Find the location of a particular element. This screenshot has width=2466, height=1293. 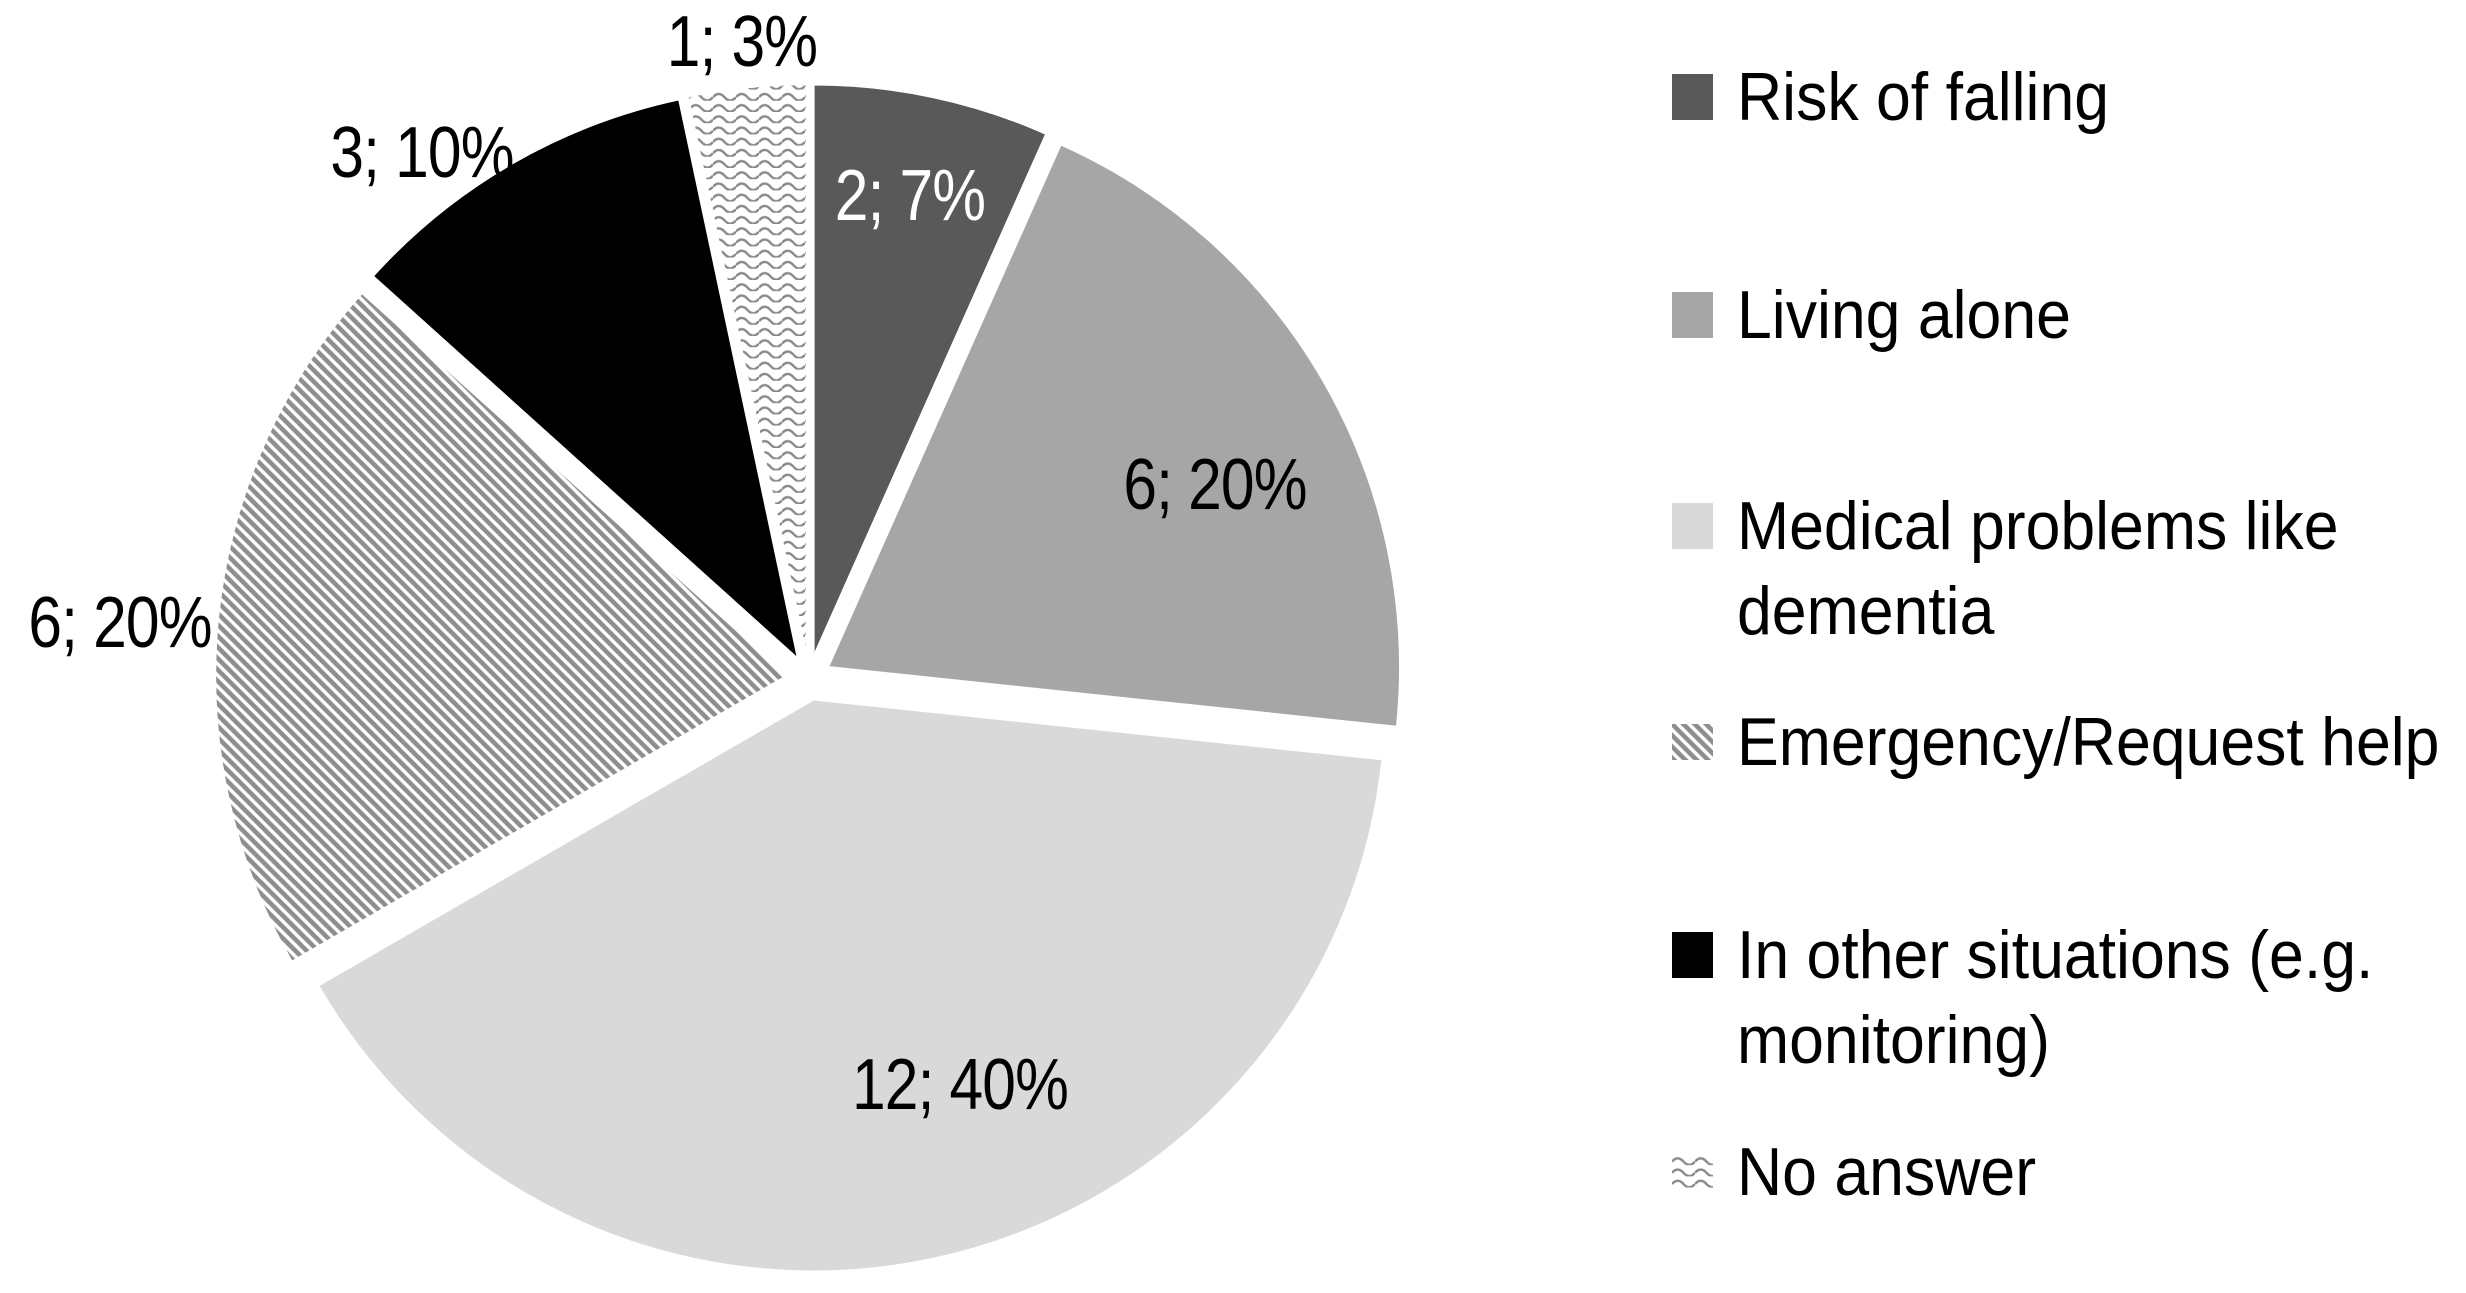

pie-slice-emergency-request-help is located at coordinates (501, 627).